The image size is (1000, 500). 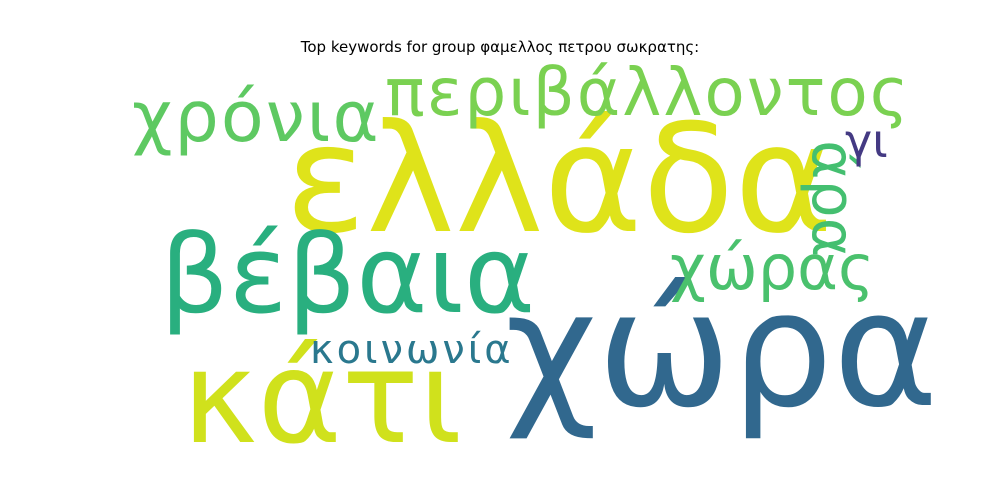 I want to click on word-chronia: χρόνια, so click(x=256, y=117).